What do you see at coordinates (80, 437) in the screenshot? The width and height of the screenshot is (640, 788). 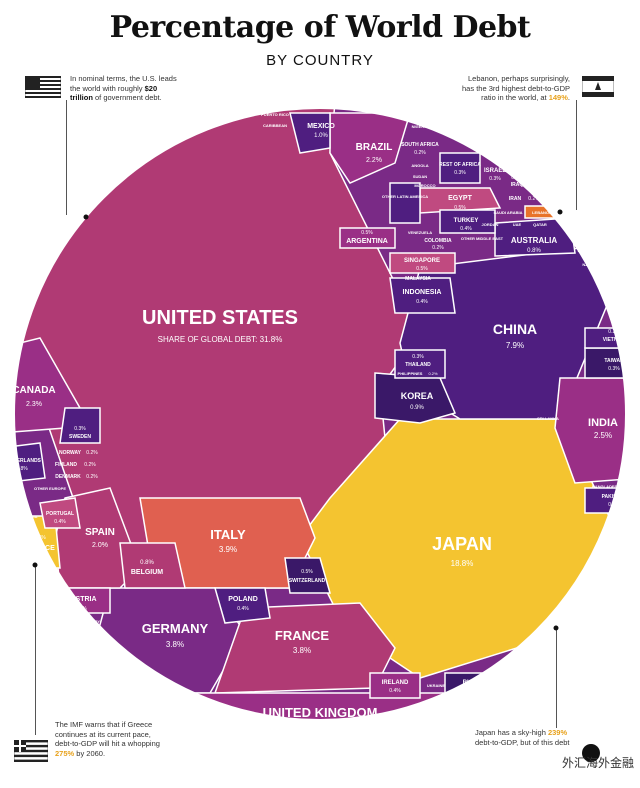 I see `label-sweden: SWEDEN` at bounding box center [80, 437].